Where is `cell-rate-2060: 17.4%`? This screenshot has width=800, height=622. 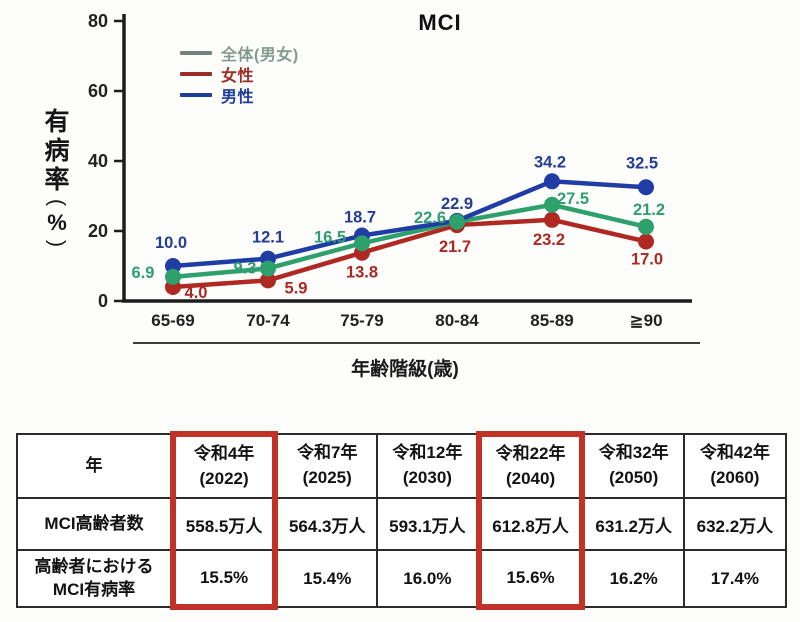
cell-rate-2060: 17.4% is located at coordinates (735, 578).